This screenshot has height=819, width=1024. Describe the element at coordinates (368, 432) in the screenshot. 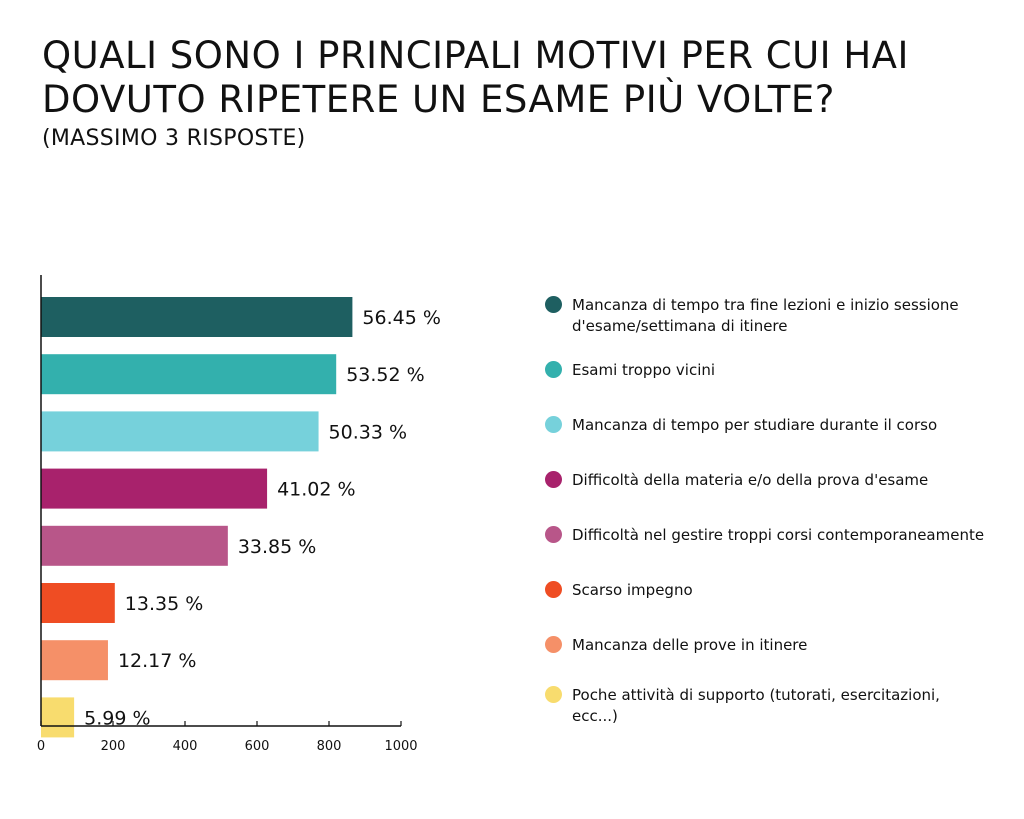

I see `bar-value-label: 50.33 %` at that location.